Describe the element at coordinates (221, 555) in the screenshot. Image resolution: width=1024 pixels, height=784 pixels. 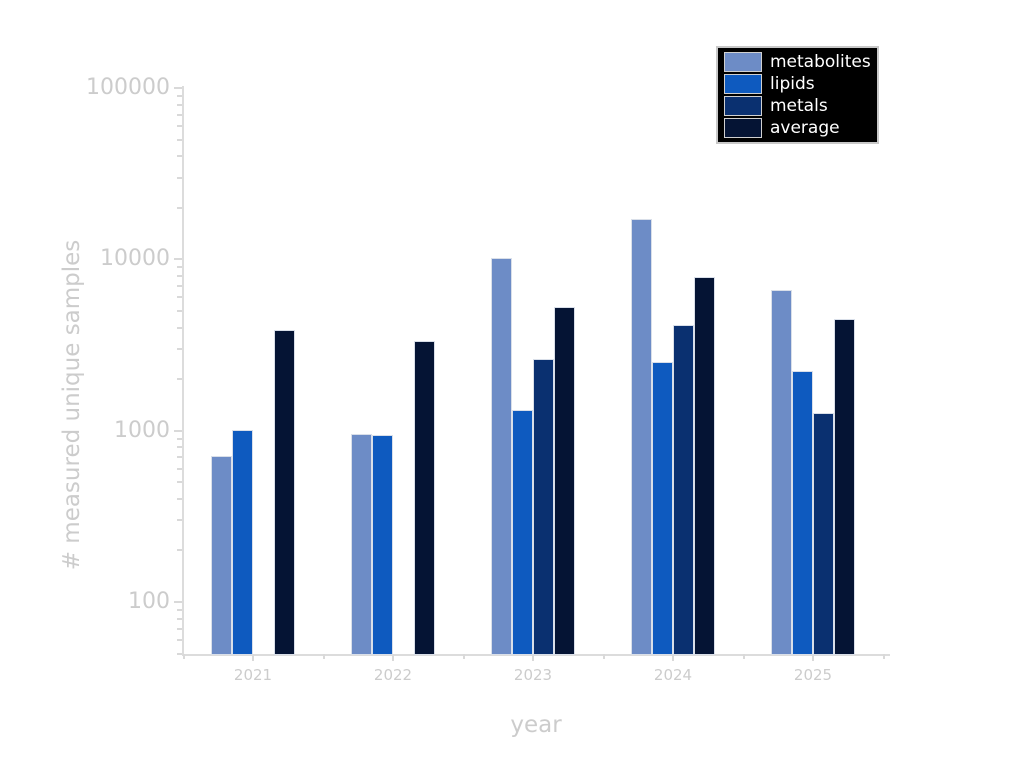
I see `bar-metabolites-2021` at that location.